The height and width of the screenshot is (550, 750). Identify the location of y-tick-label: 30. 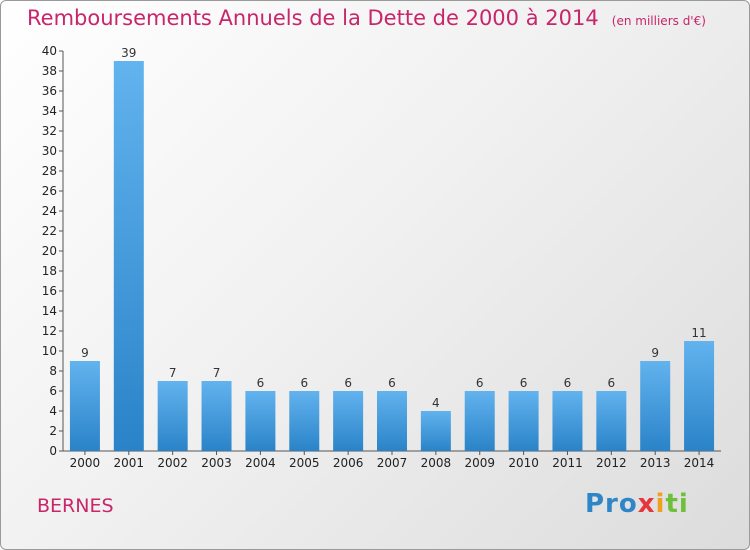
(49, 151).